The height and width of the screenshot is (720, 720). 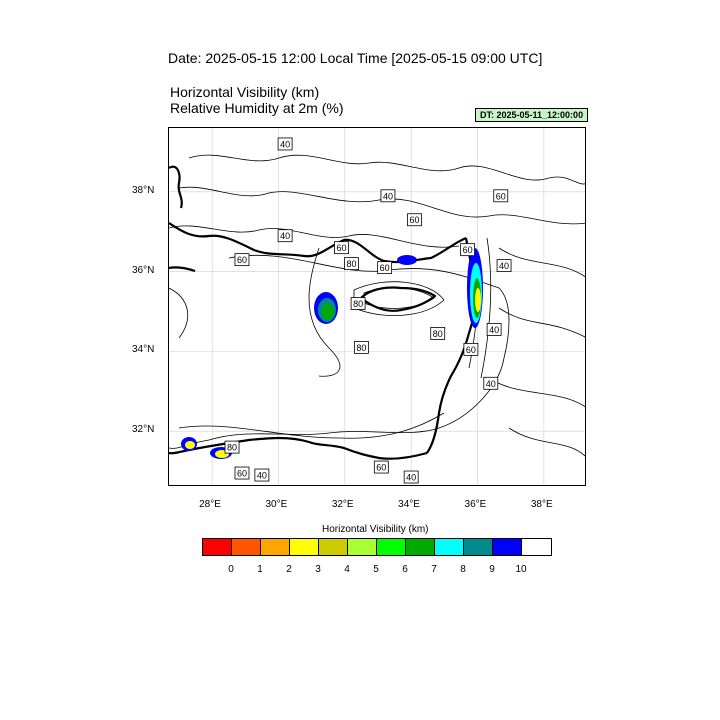 What do you see at coordinates (182, 269) in the screenshot?
I see `coastline-crete` at bounding box center [182, 269].